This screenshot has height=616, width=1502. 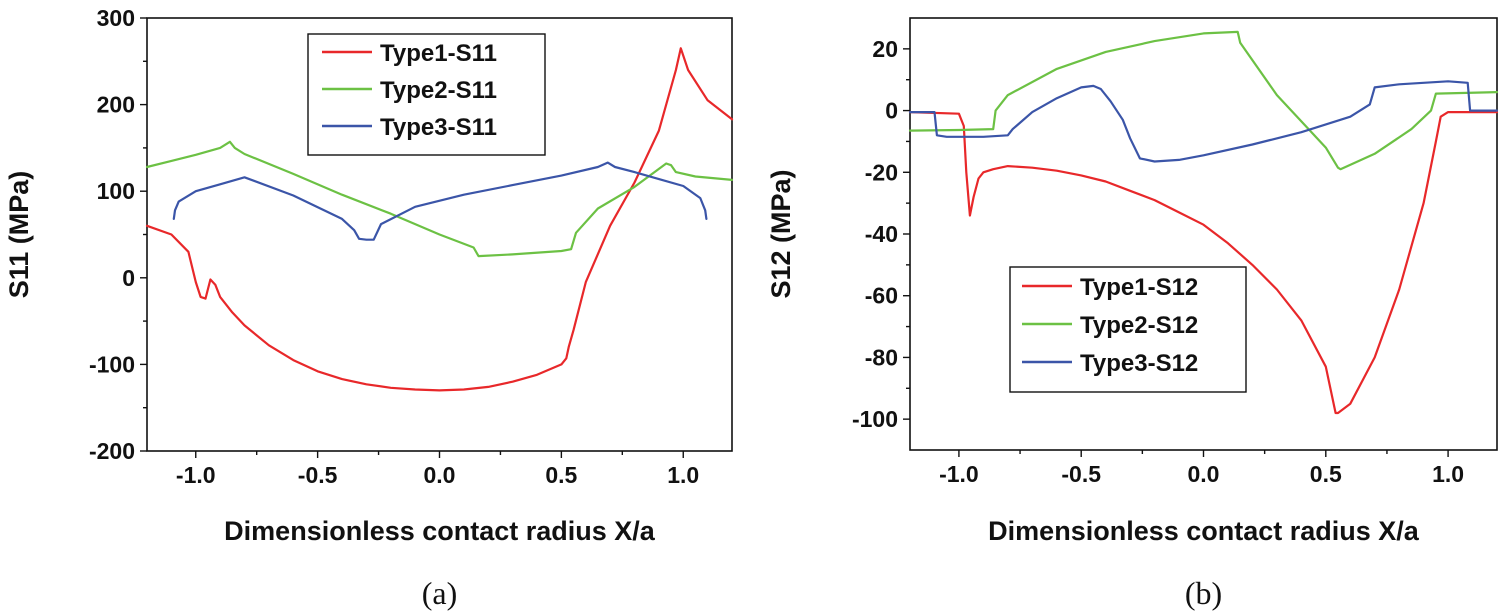 What do you see at coordinates (438, 127) in the screenshot?
I see `a-legend-label-2: Type3-S11` at bounding box center [438, 127].